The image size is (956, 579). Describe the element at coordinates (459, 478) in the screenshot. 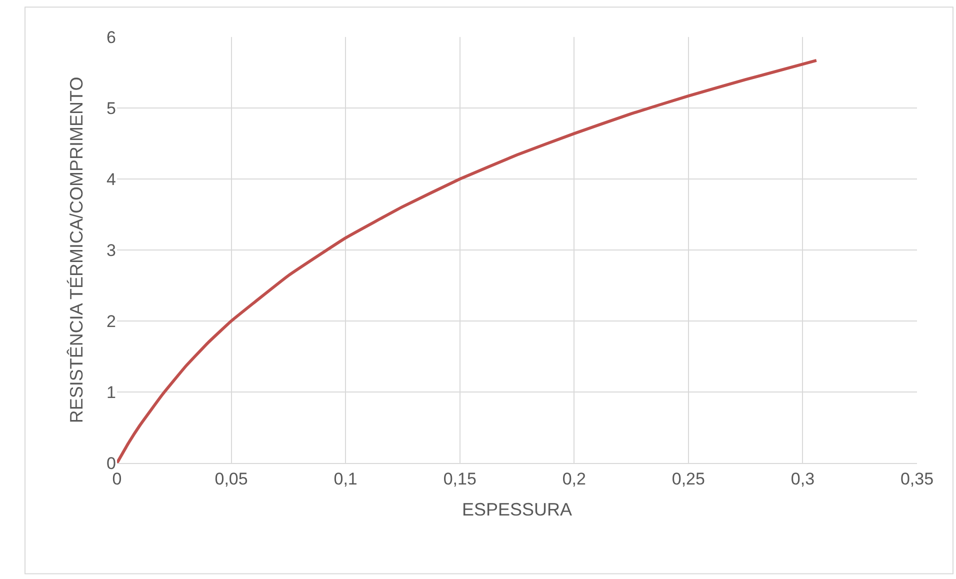

I see `x-tick-label: 0,15` at that location.